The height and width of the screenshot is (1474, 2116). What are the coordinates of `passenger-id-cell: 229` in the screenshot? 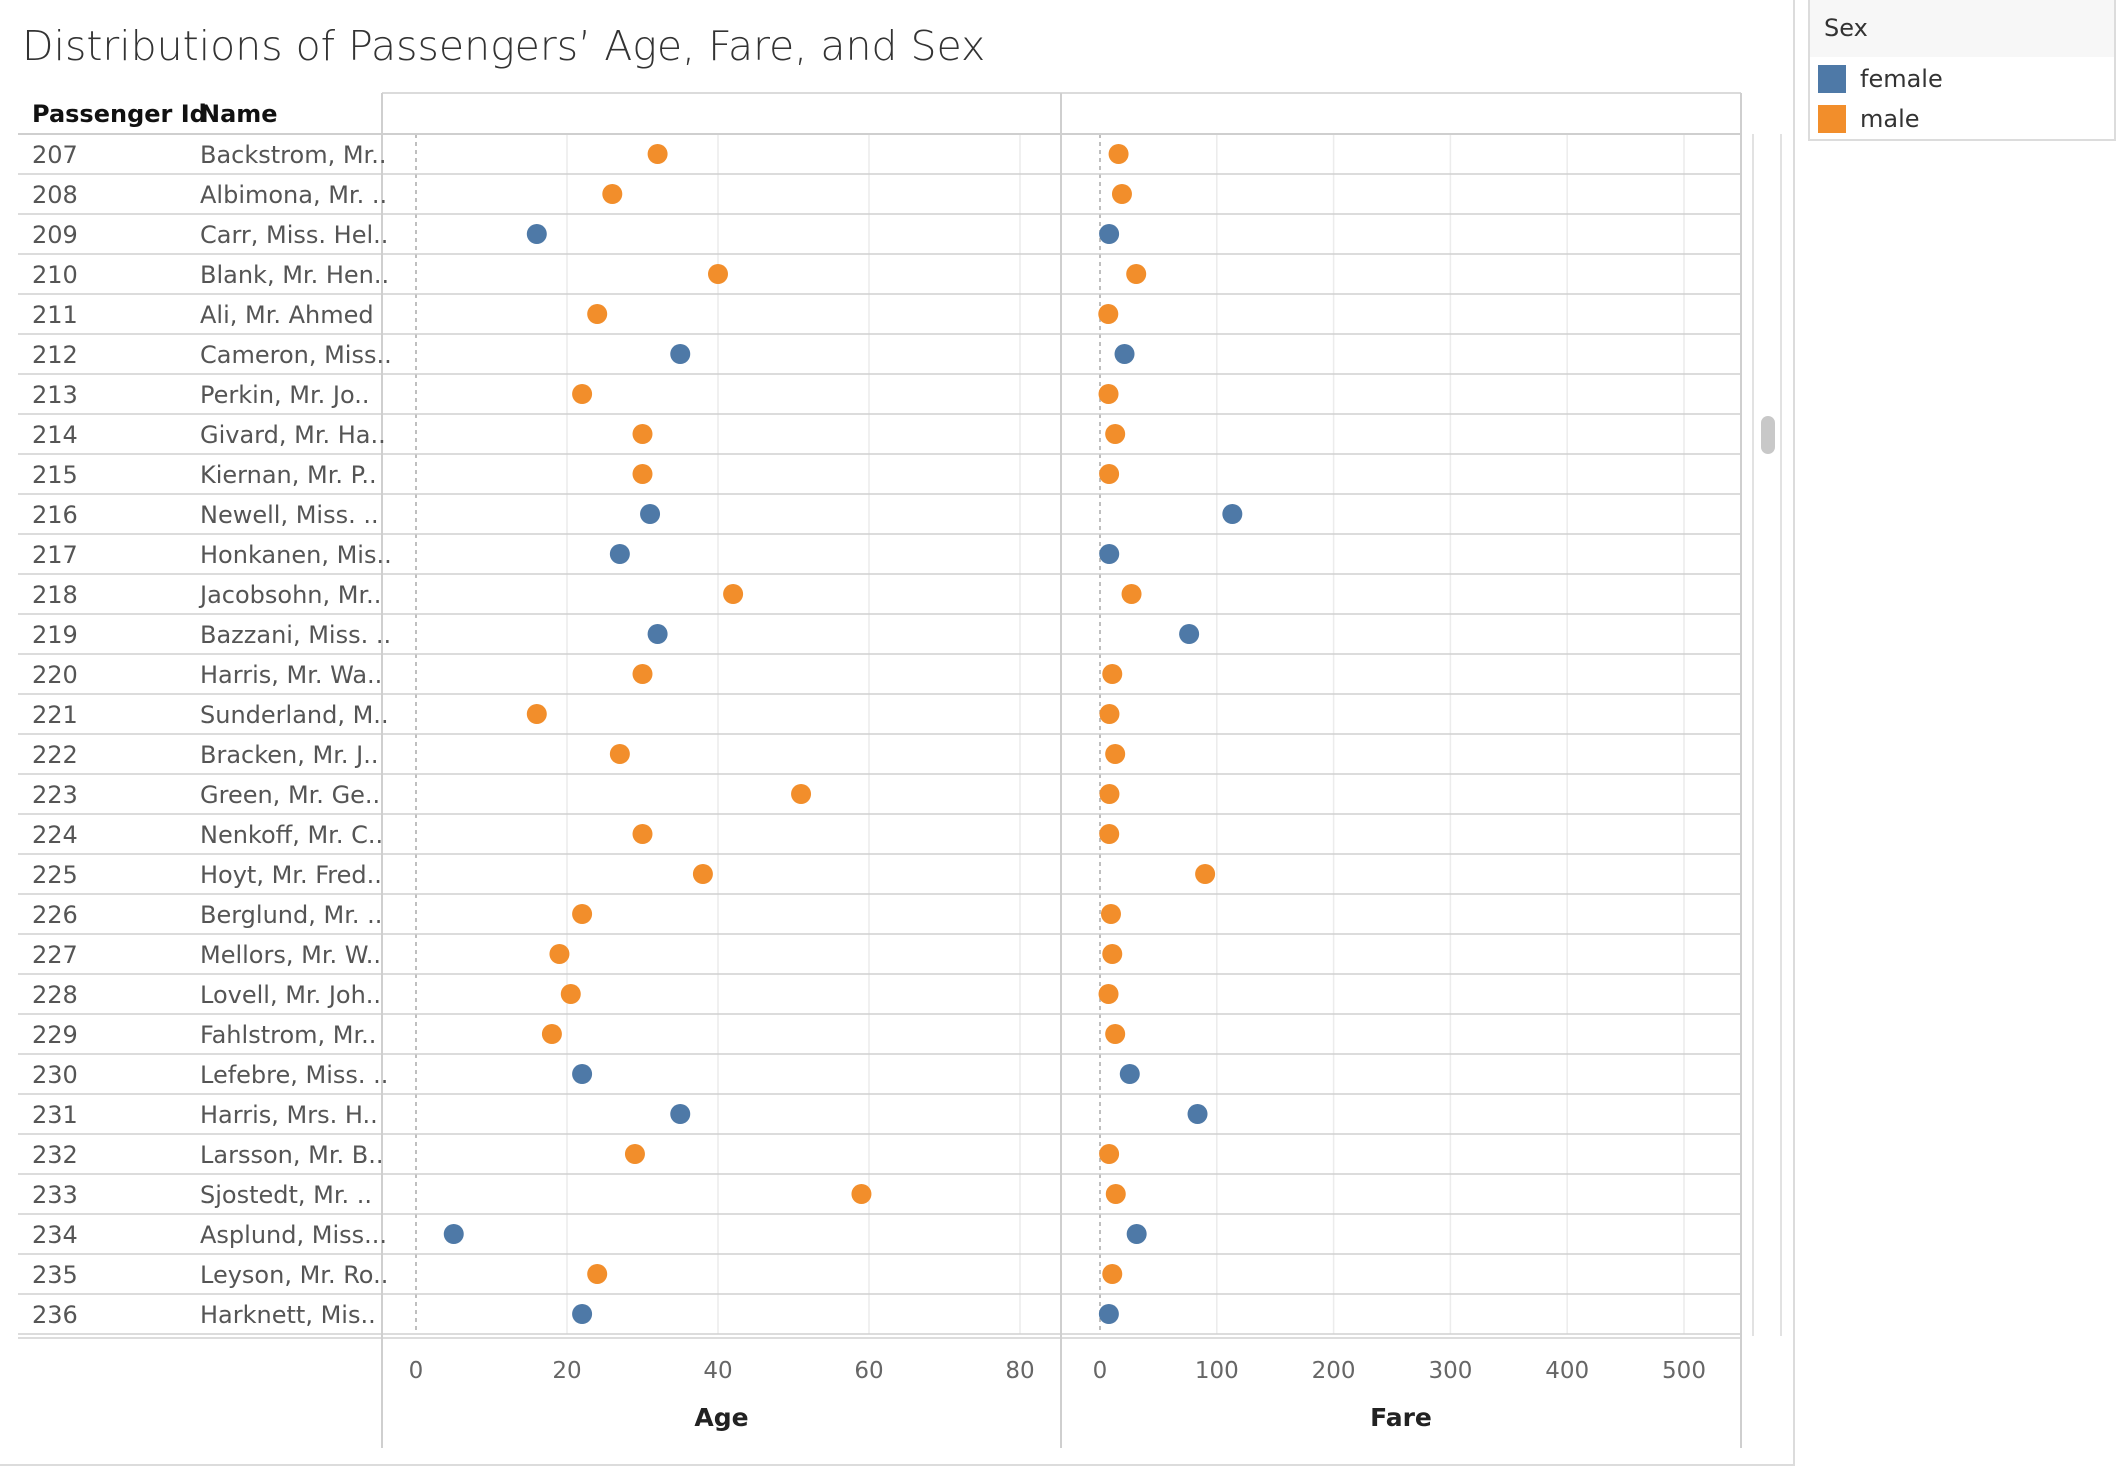 It's located at (55, 1035).